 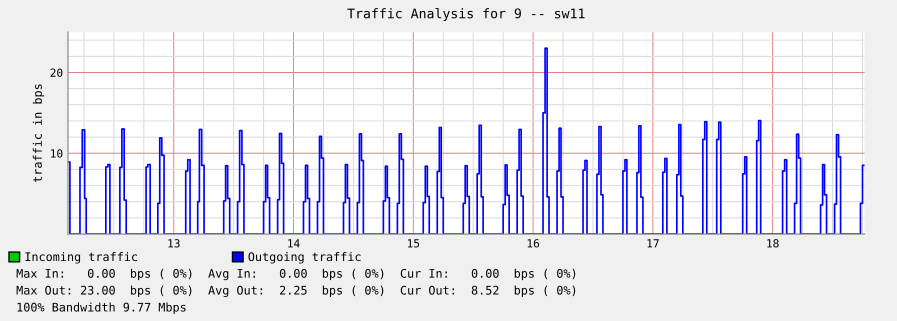 What do you see at coordinates (296, 292) in the screenshot?
I see `text: Max Out: 23.00 bps ( 0%) Avg Out: 2.25 bps ( 0%) Cur Out: 8.52 bps ( 0%)` at bounding box center [296, 292].